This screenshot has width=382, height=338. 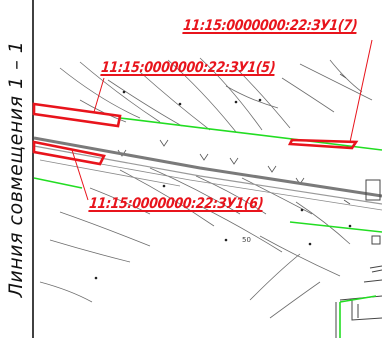 What do you see at coordinates (69, 153) in the screenshot?
I see `parcel-6-outline` at bounding box center [69, 153].